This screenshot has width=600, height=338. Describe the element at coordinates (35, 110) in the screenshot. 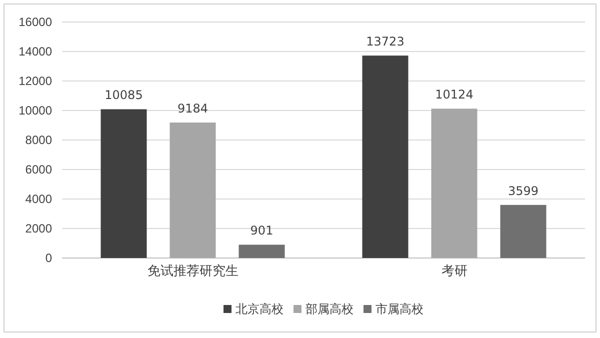

I see `y-tick-label: 10000` at that location.